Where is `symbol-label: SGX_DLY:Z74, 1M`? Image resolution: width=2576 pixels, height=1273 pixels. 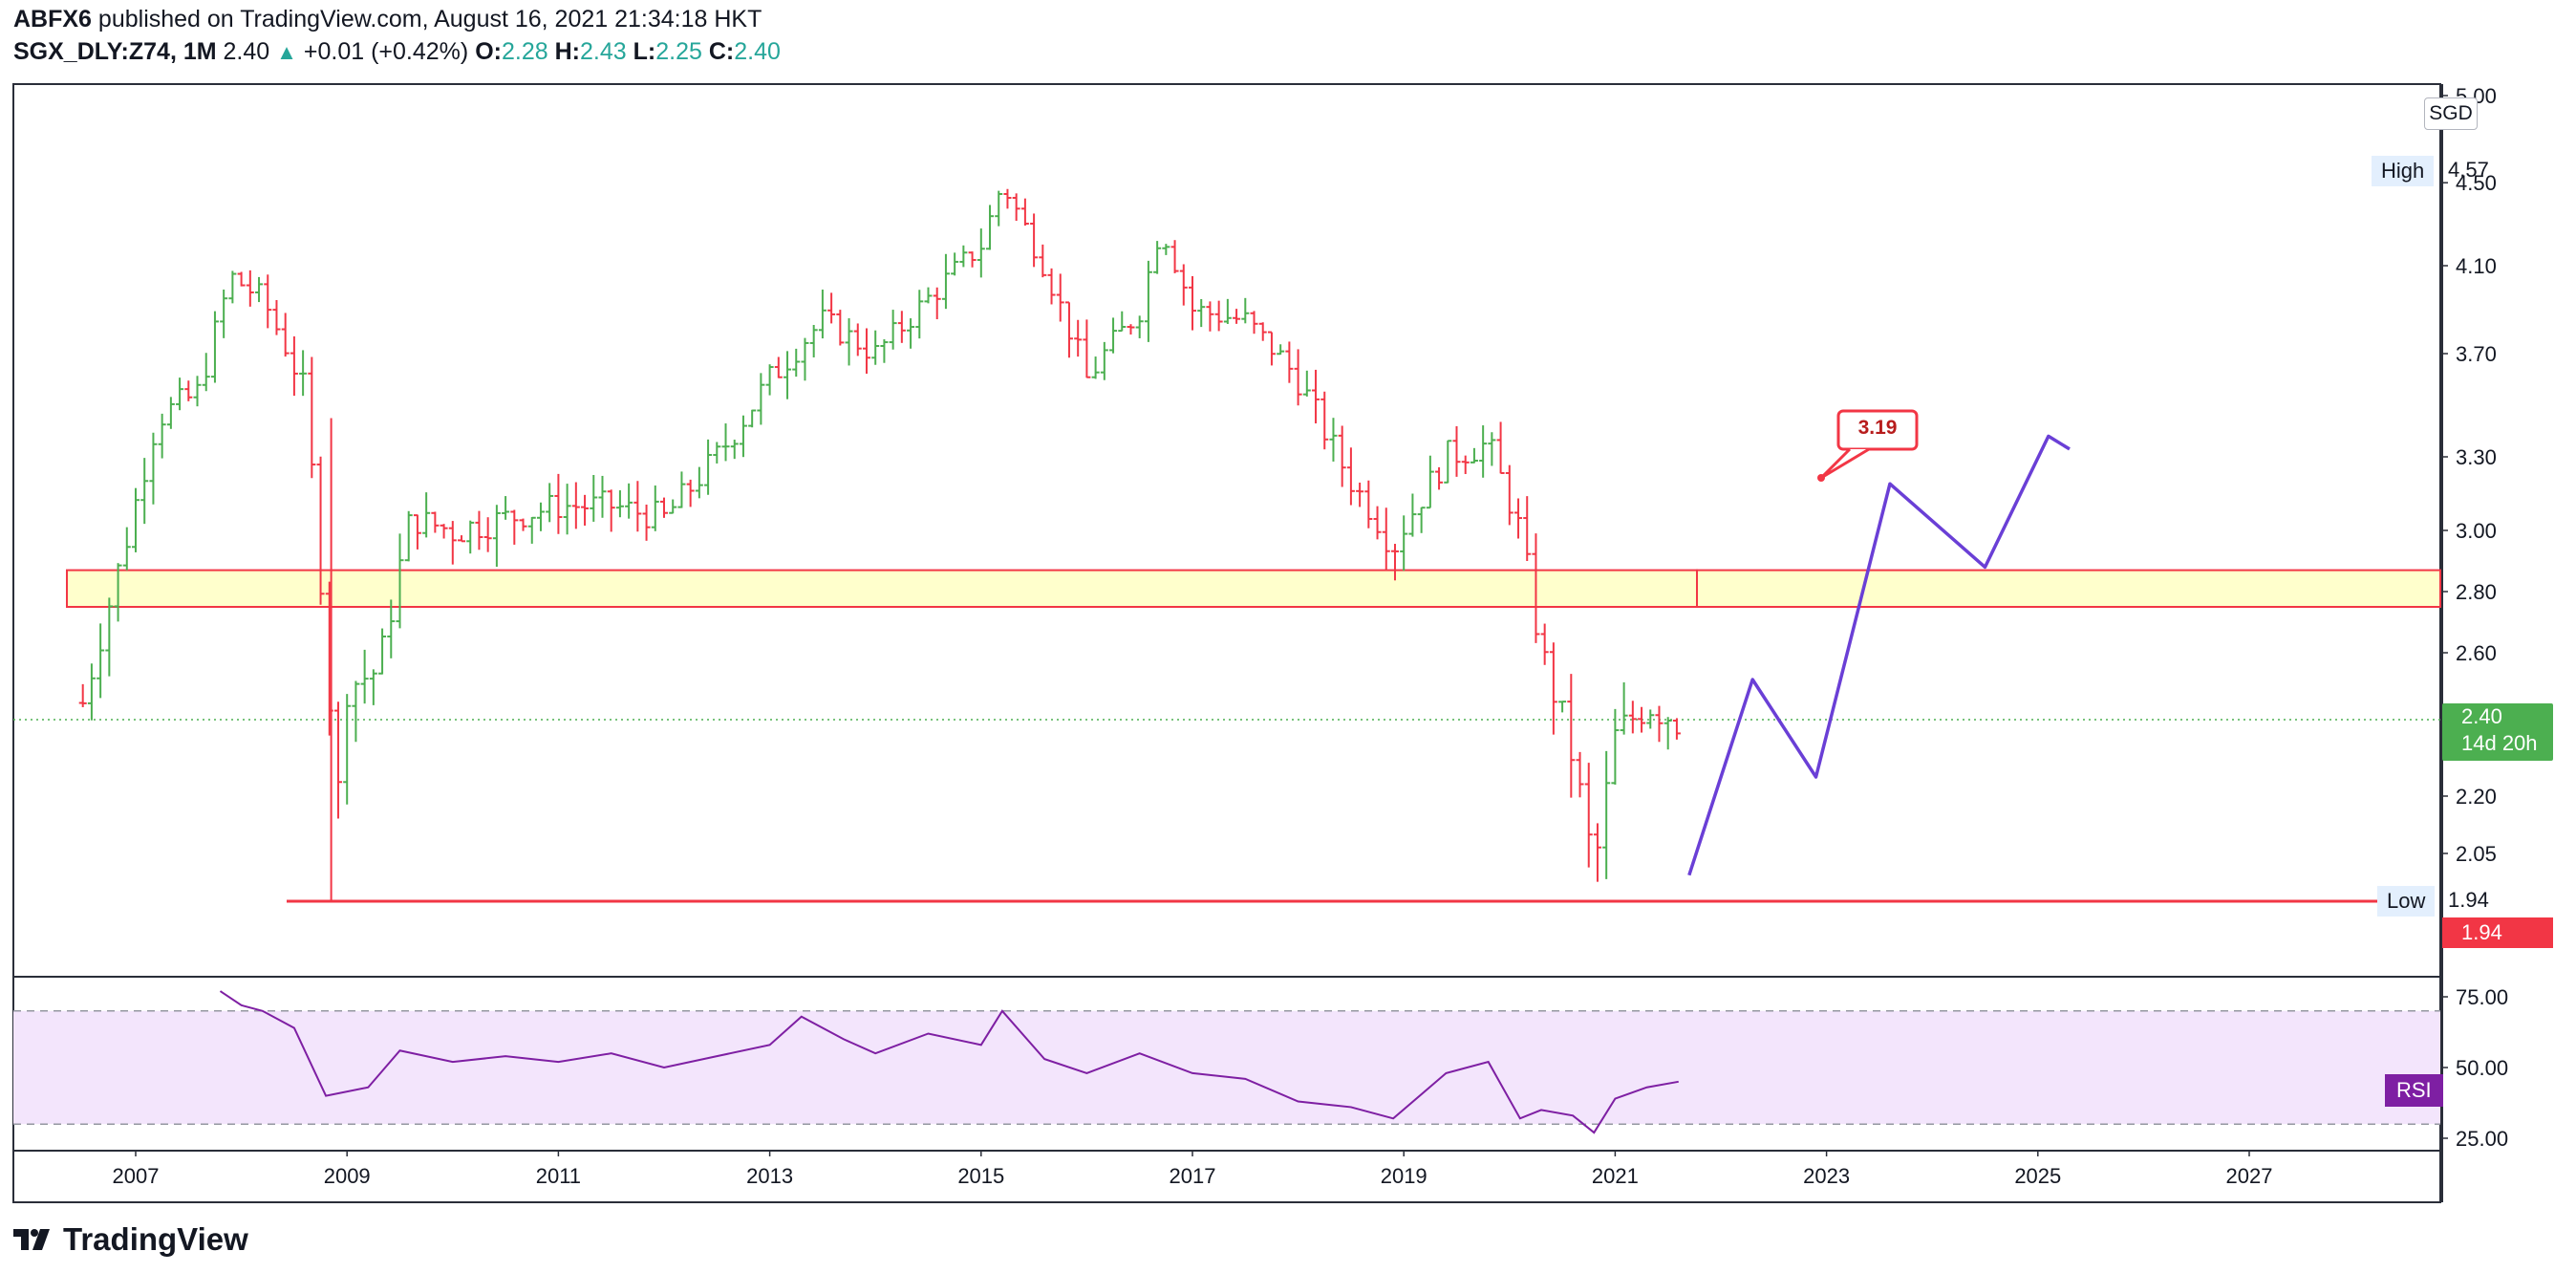 symbol-label: SGX_DLY:Z74, 1M is located at coordinates (115, 51).